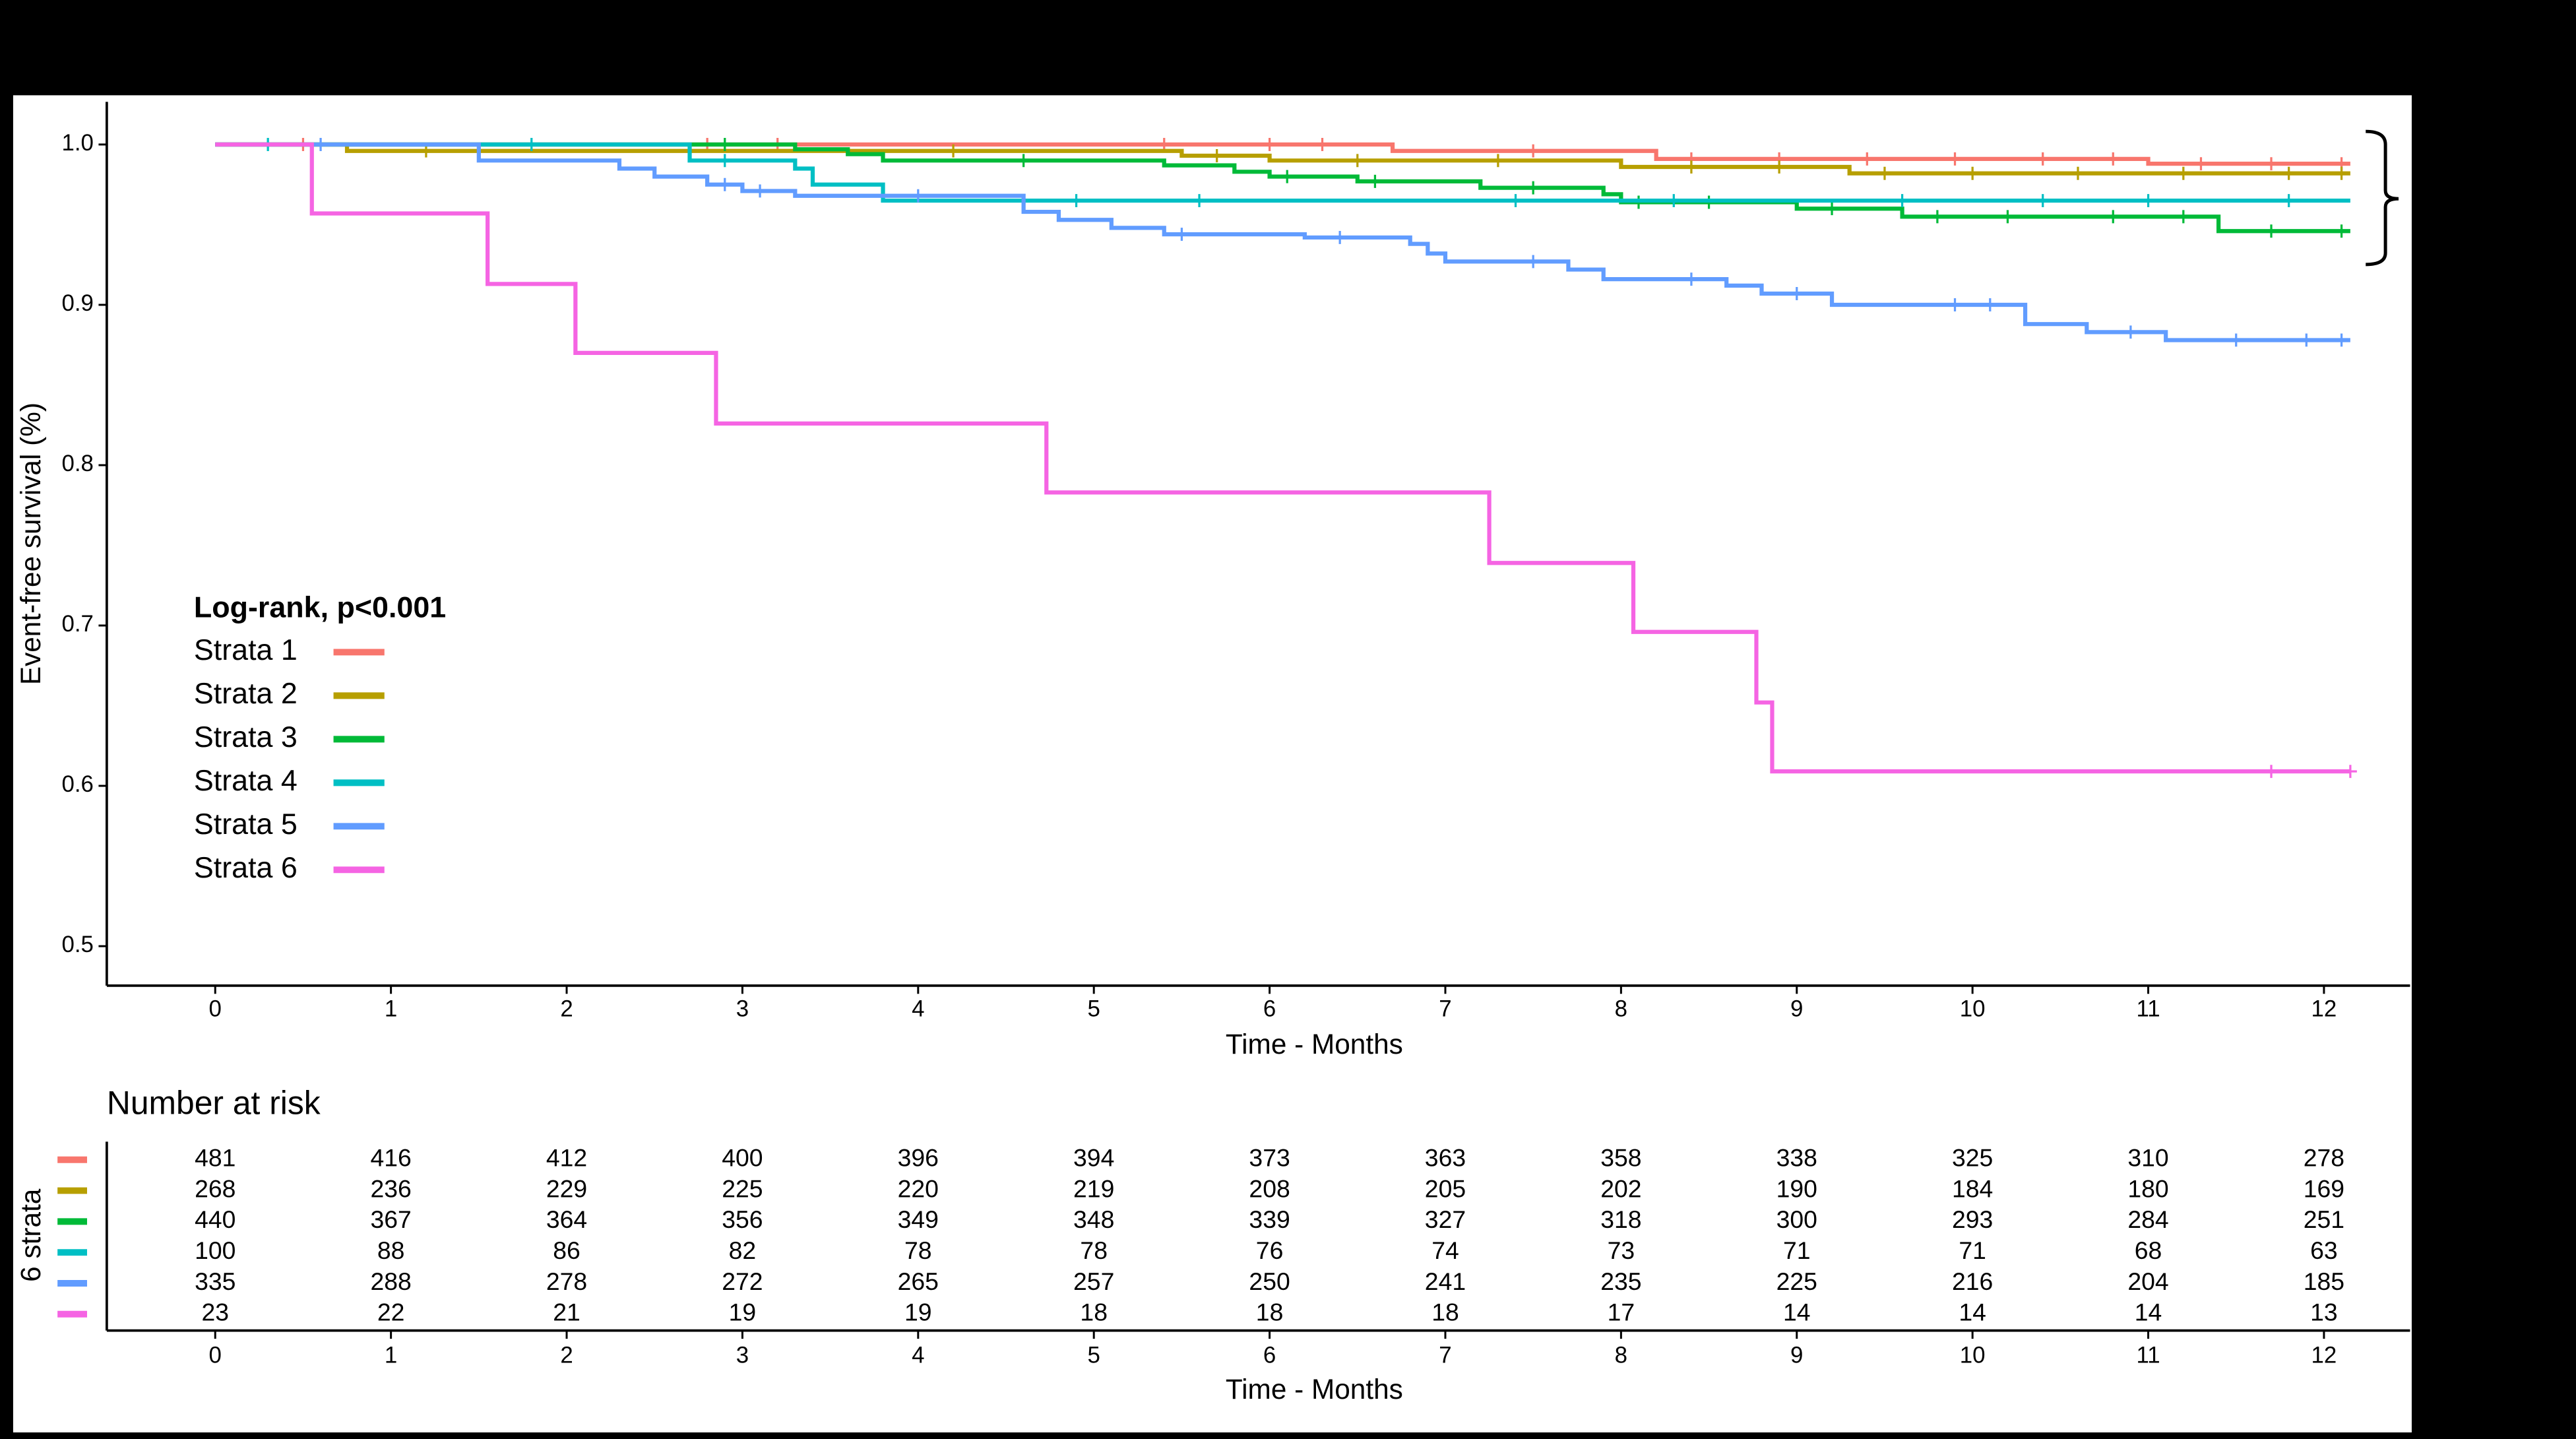  Describe the element at coordinates (566, 1158) in the screenshot. I see `risk-count: 412` at that location.